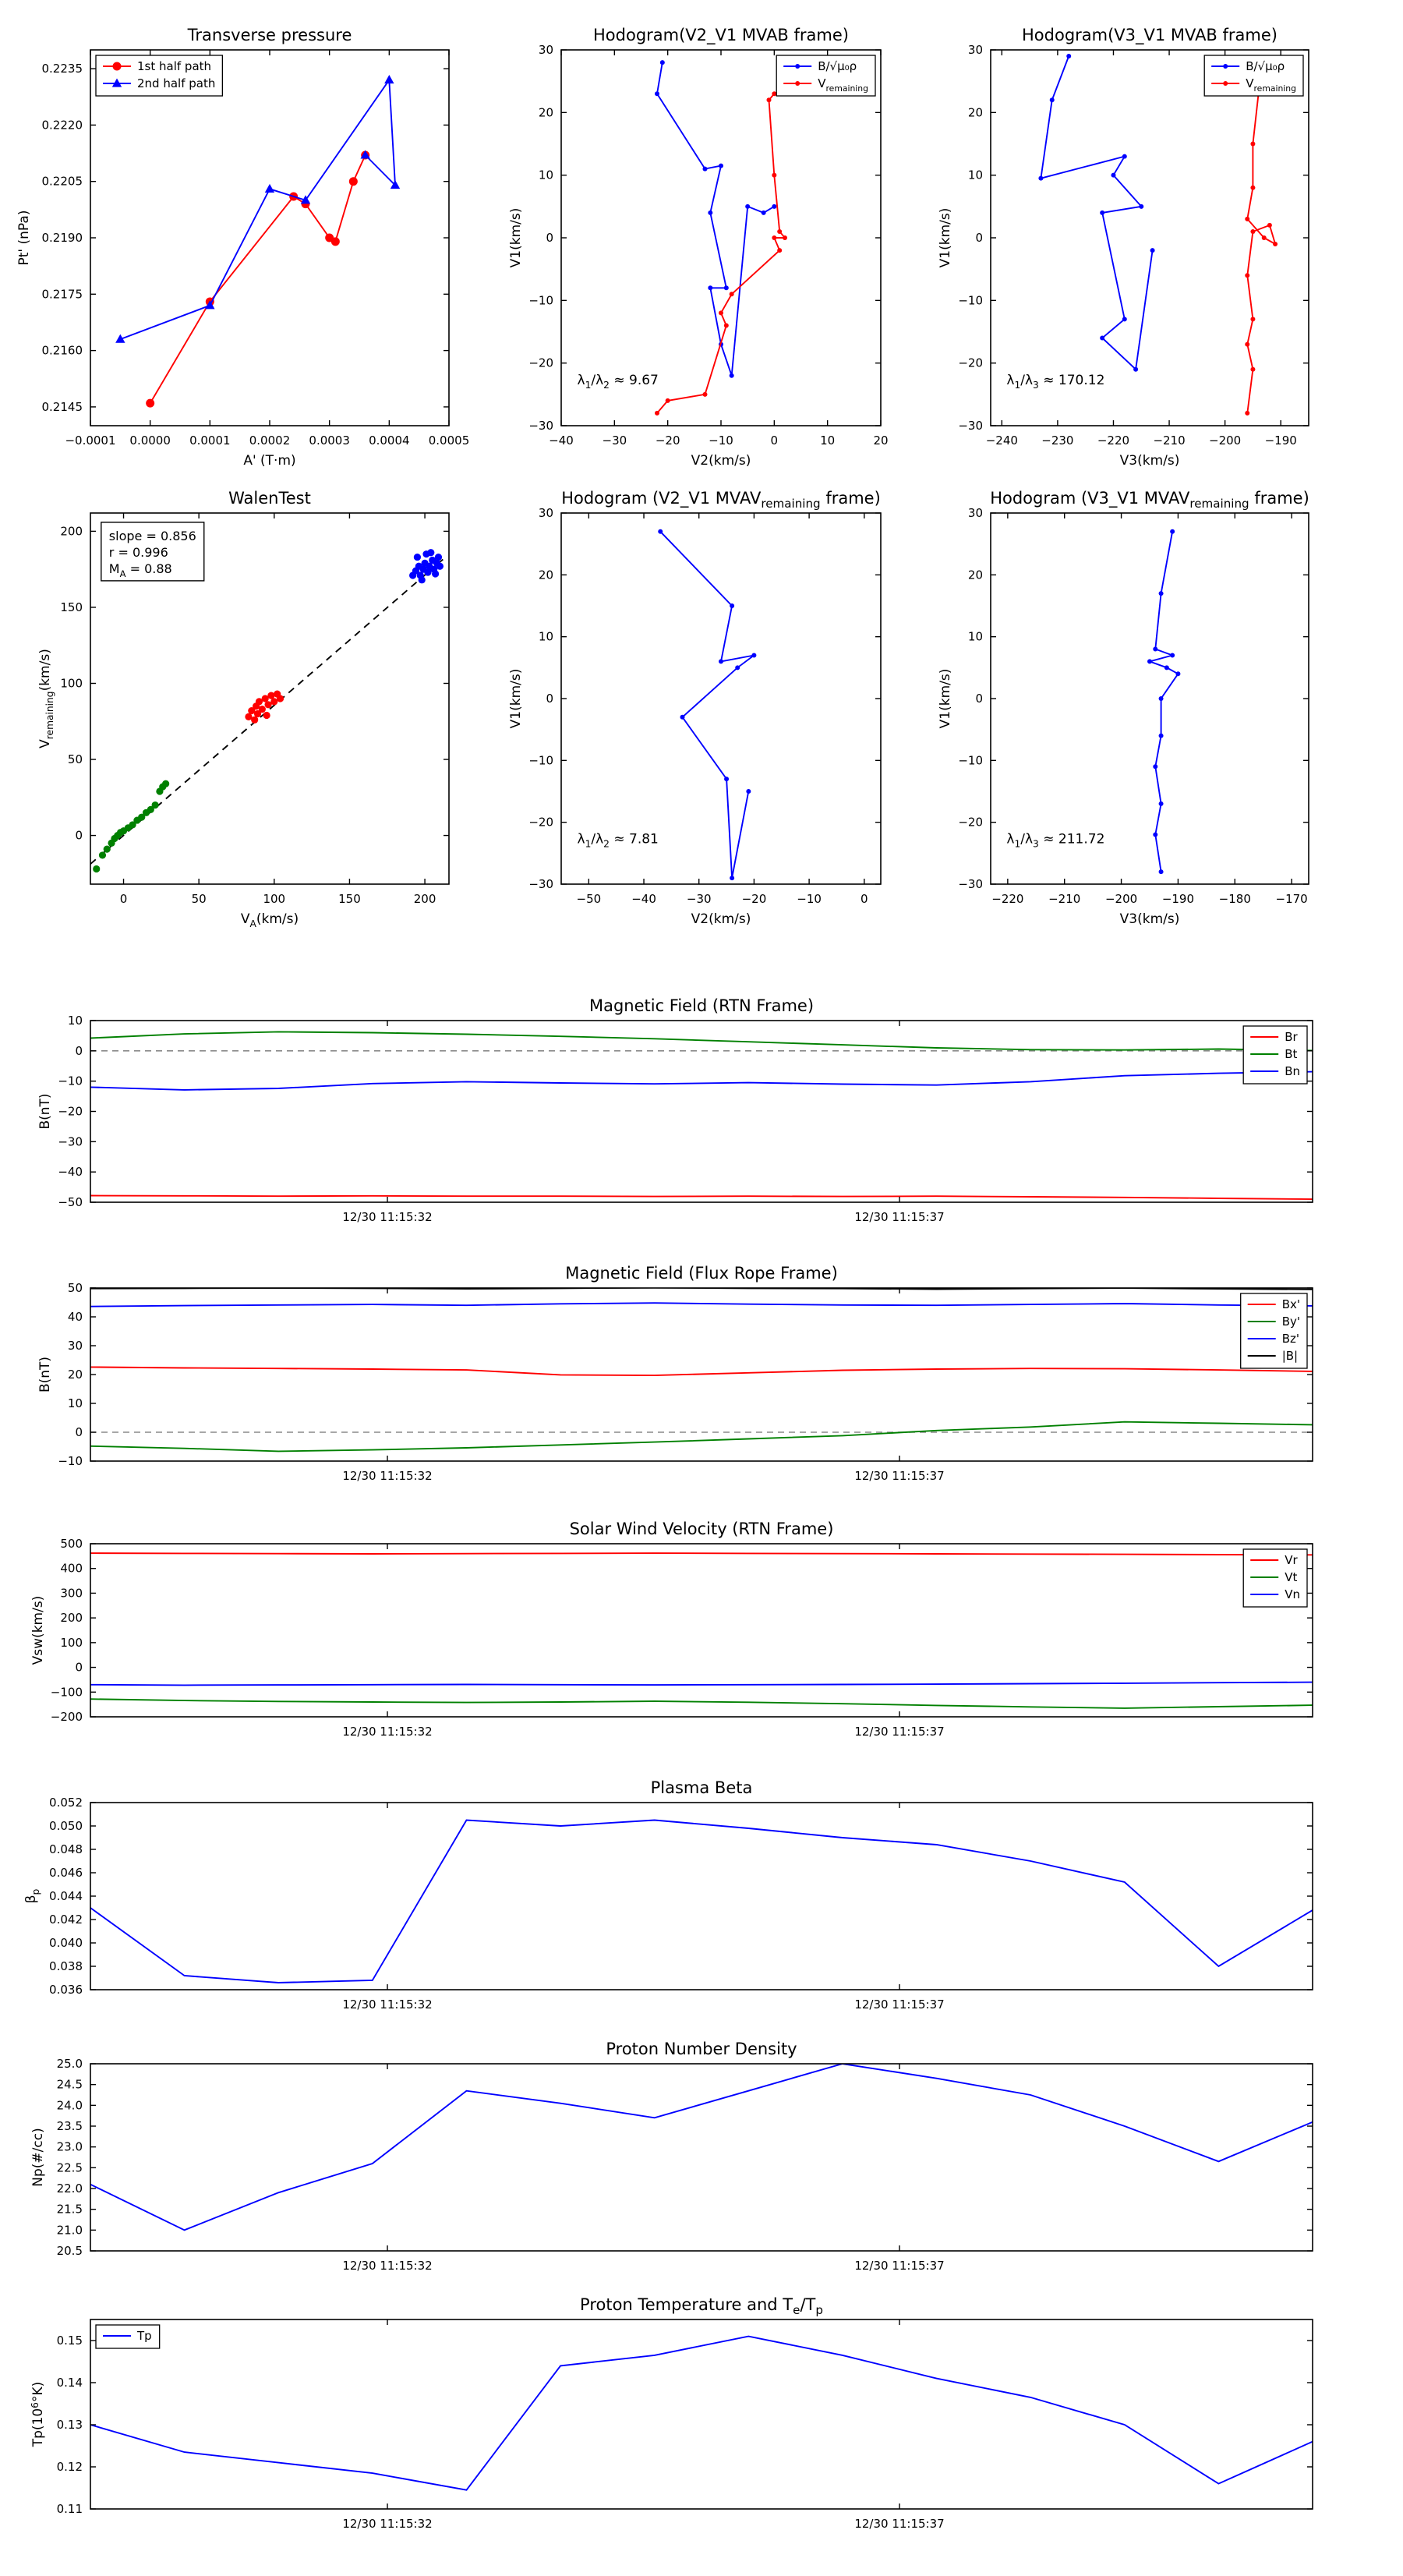 The width and height of the screenshot is (1403, 2576). Describe the element at coordinates (1261, 253) in the screenshot. I see `series-v-remaining` at that location.